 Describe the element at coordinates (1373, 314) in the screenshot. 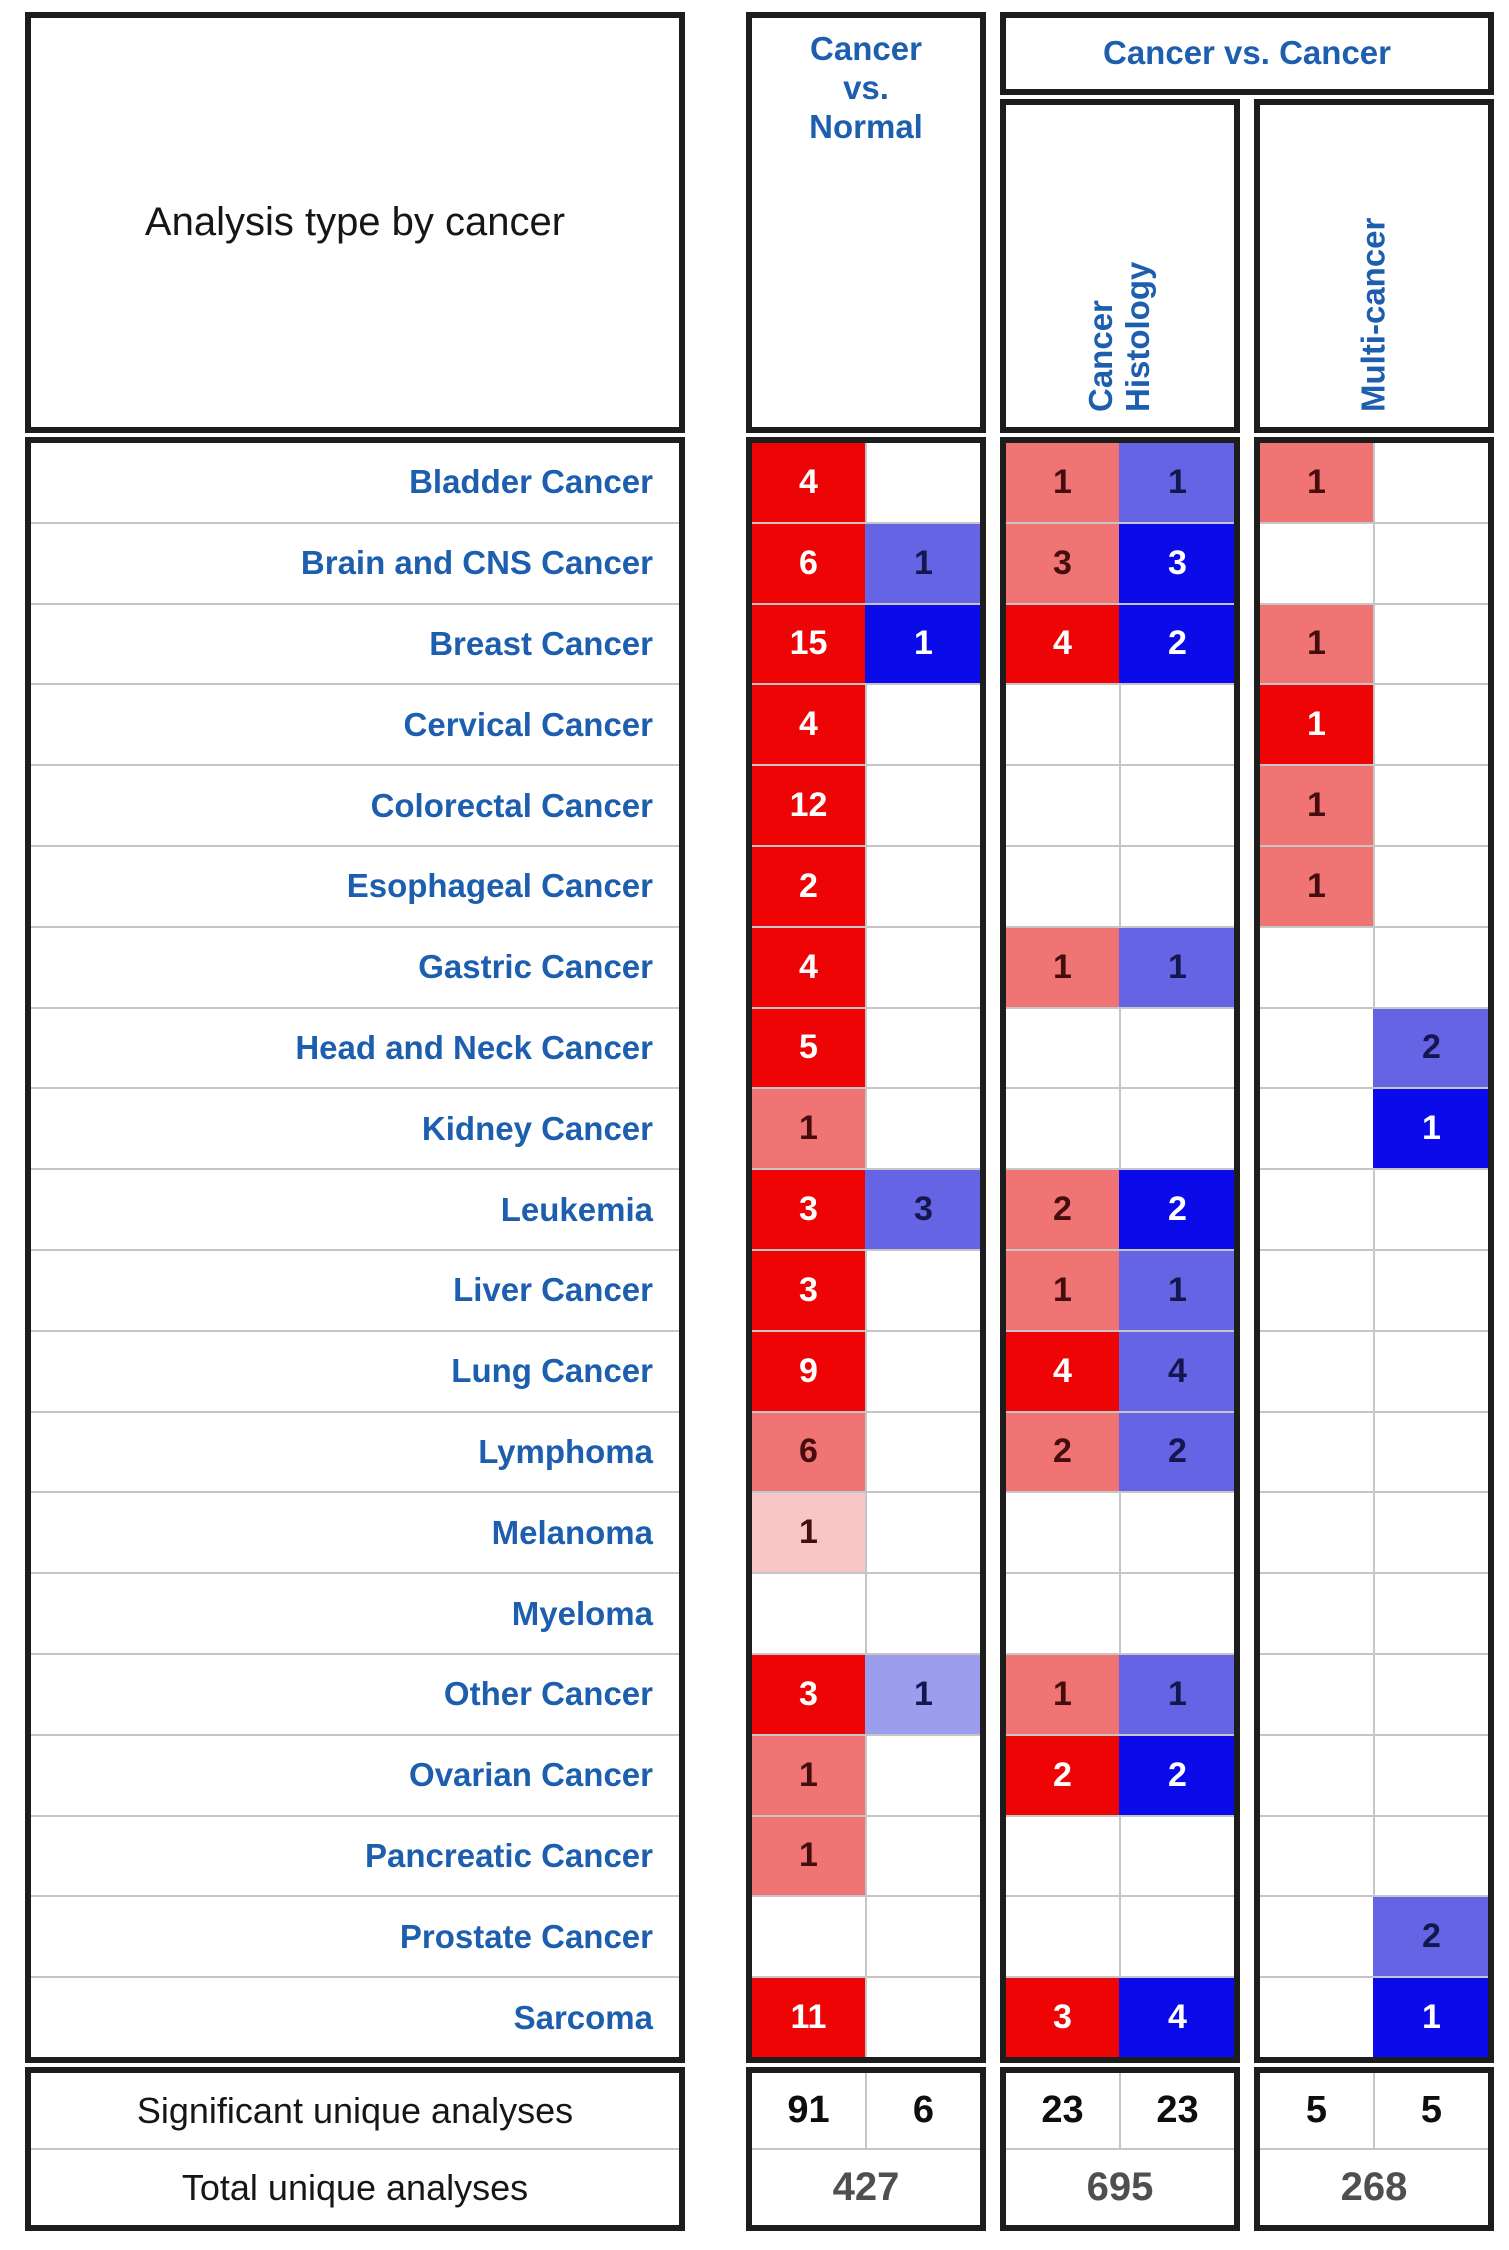

I see `multi-cancer-label: Multi-cancer` at that location.